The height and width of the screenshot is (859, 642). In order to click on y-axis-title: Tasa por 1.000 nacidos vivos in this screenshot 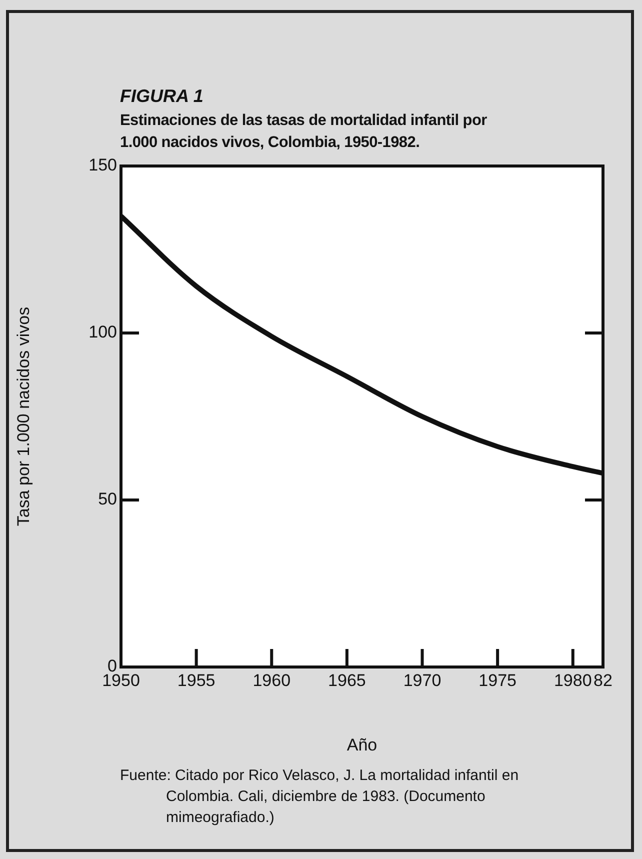, I will do `click(23, 416)`.